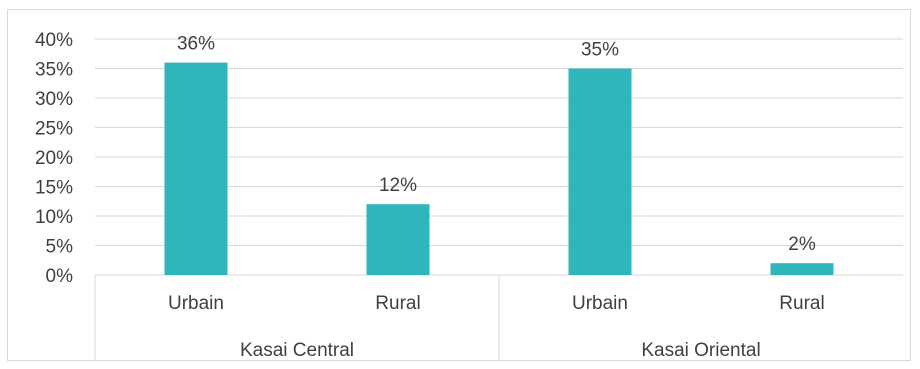  What do you see at coordinates (54, 158) in the screenshot?
I see `y-tick-label: 20%` at bounding box center [54, 158].